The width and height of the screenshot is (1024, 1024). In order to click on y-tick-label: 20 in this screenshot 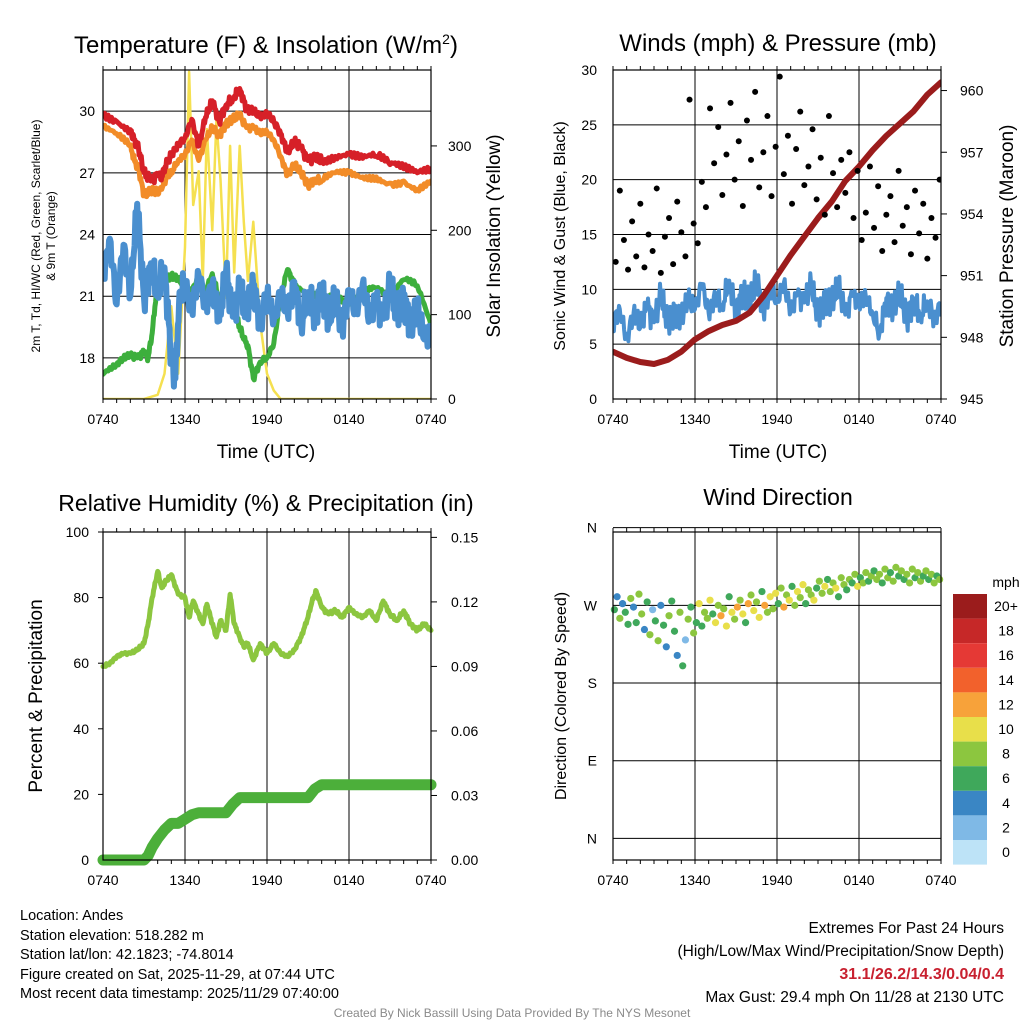, I will do `click(81, 794)`.